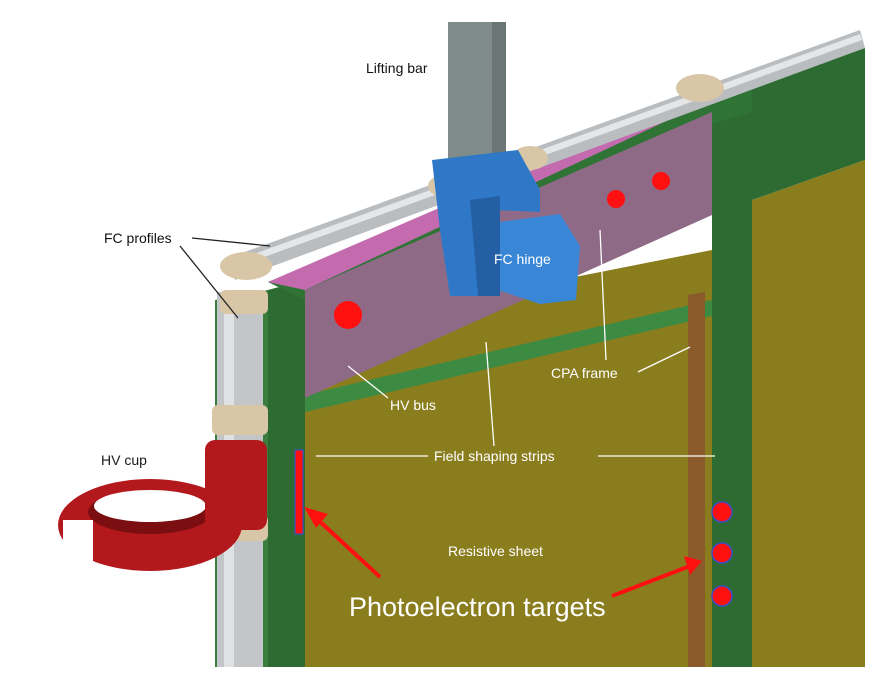 Image resolution: width=881 pixels, height=677 pixels. What do you see at coordinates (700, 88) in the screenshot?
I see `rail-clamp-right` at bounding box center [700, 88].